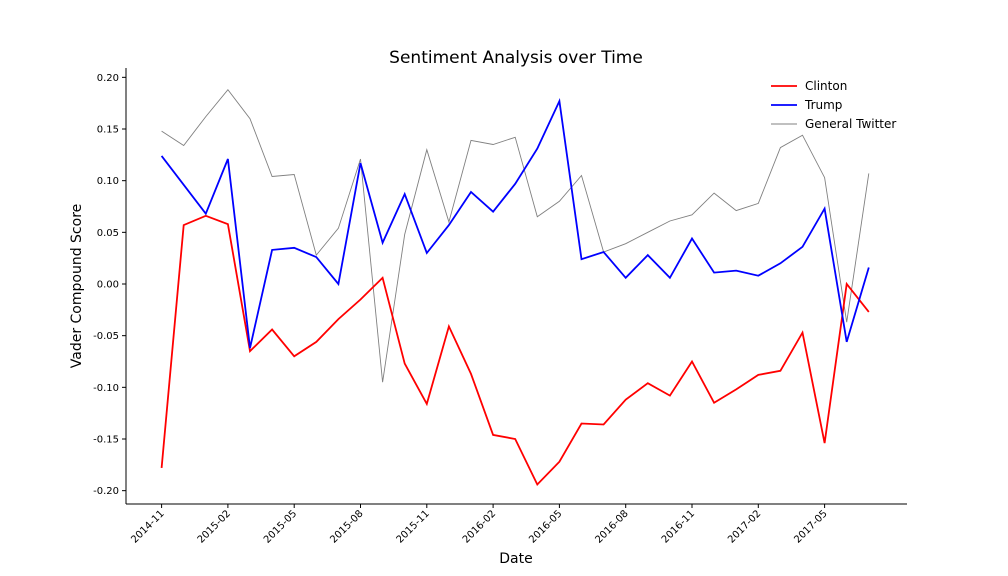 This screenshot has height=576, width=1008. I want to click on y-tick-label: 0.15, so click(108, 130).